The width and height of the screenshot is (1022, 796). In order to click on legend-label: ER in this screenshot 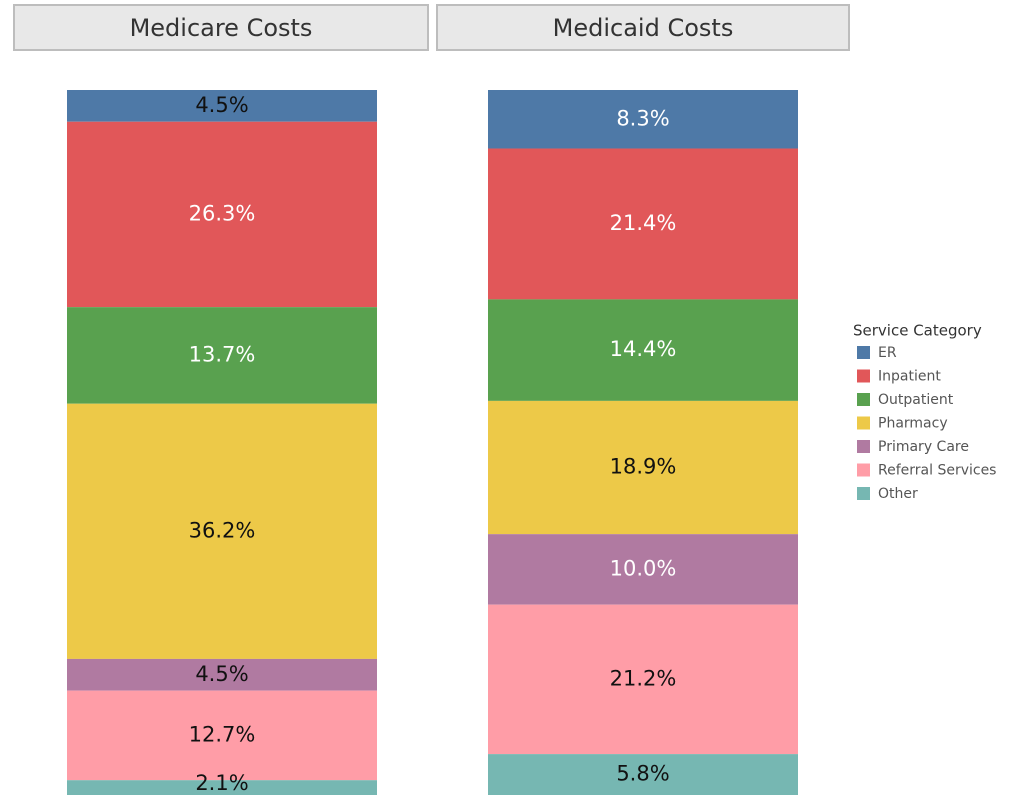, I will do `click(887, 353)`.